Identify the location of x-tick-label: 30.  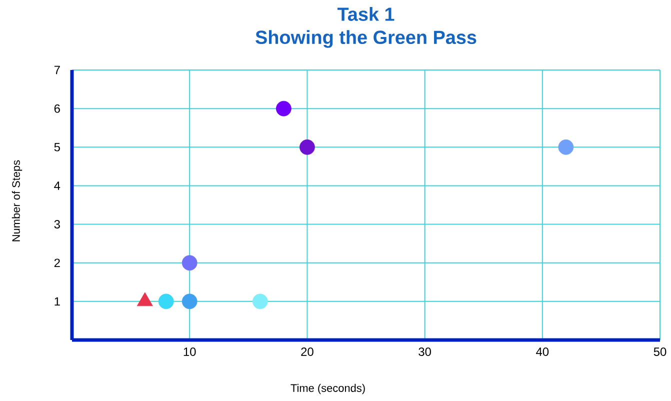
(424, 352).